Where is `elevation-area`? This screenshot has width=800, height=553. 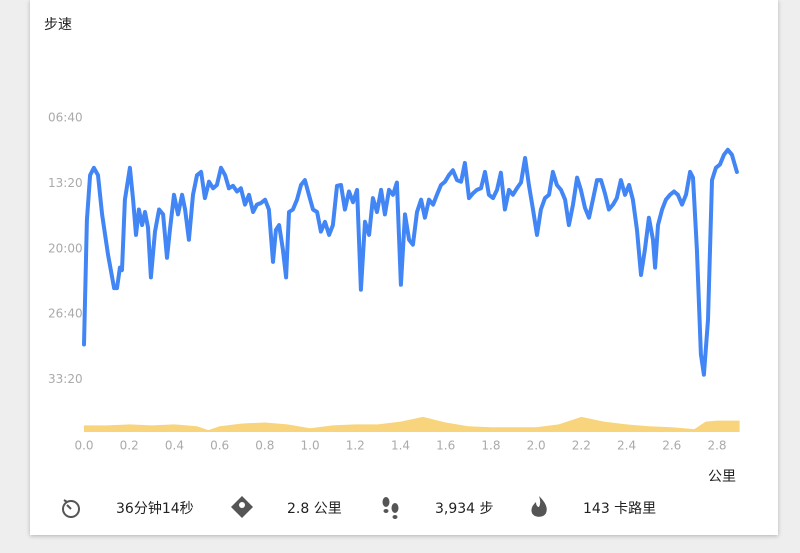
elevation-area is located at coordinates (412, 424).